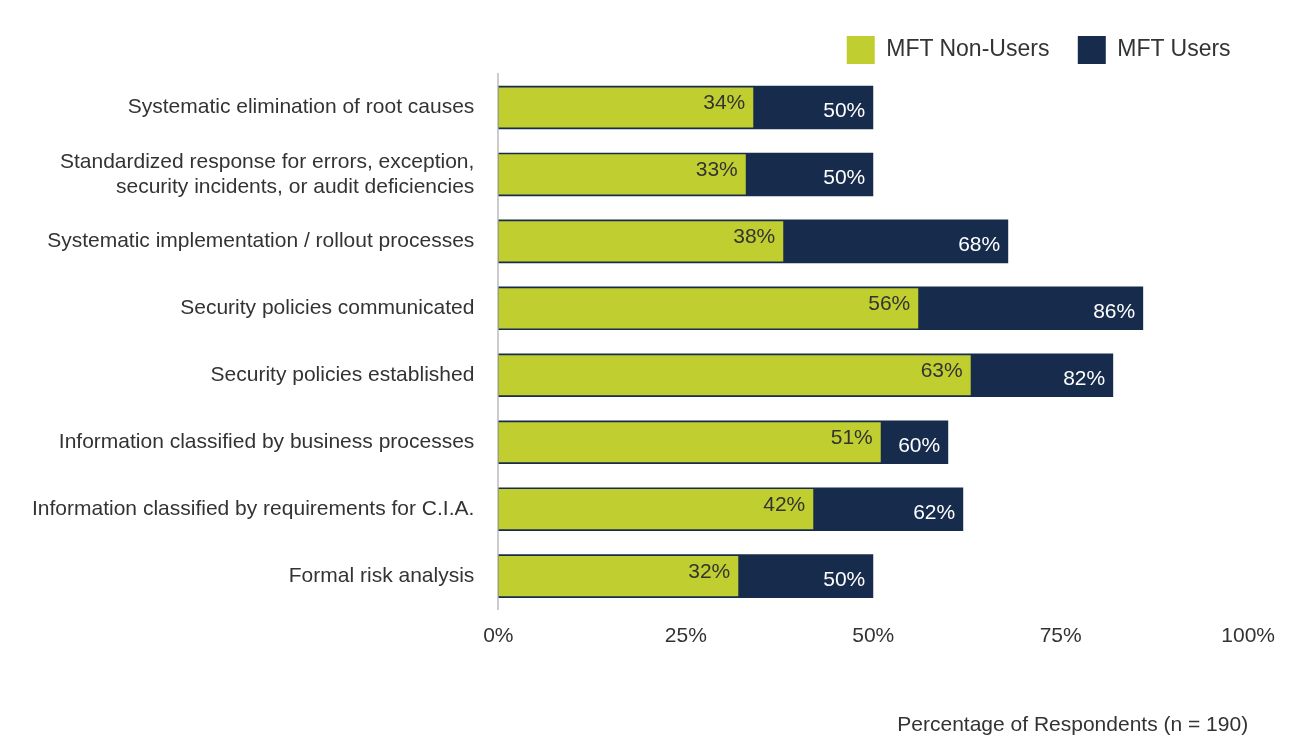  What do you see at coordinates (979, 244) in the screenshot?
I see `data-label: 68%` at bounding box center [979, 244].